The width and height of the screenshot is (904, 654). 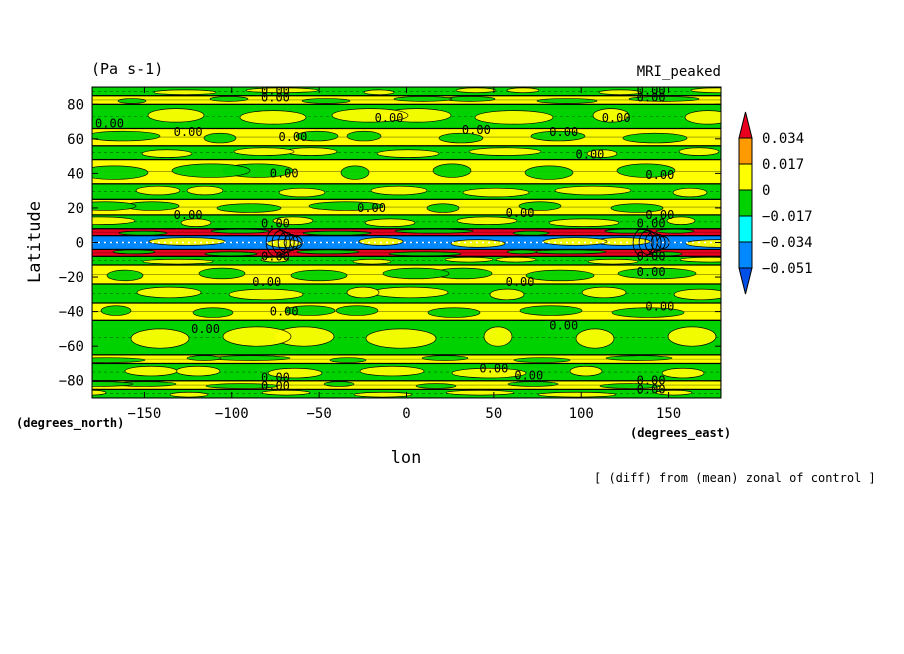 I want to click on x-tick-label: −100, so click(x=232, y=414).